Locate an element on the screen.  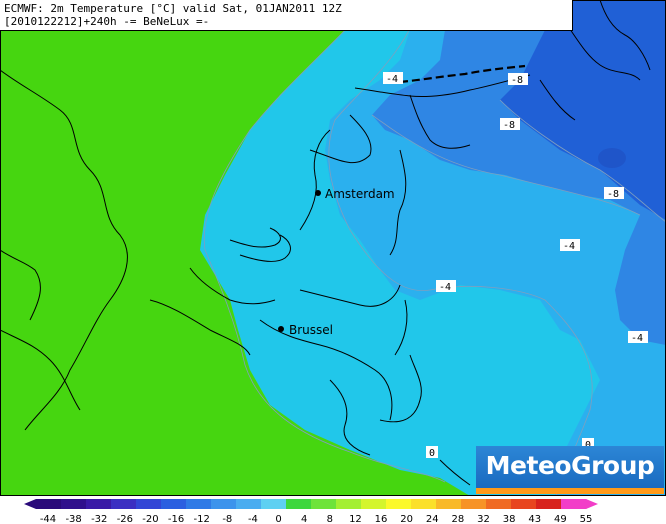
color-legend-label: 8 is located at coordinates (330, 519).